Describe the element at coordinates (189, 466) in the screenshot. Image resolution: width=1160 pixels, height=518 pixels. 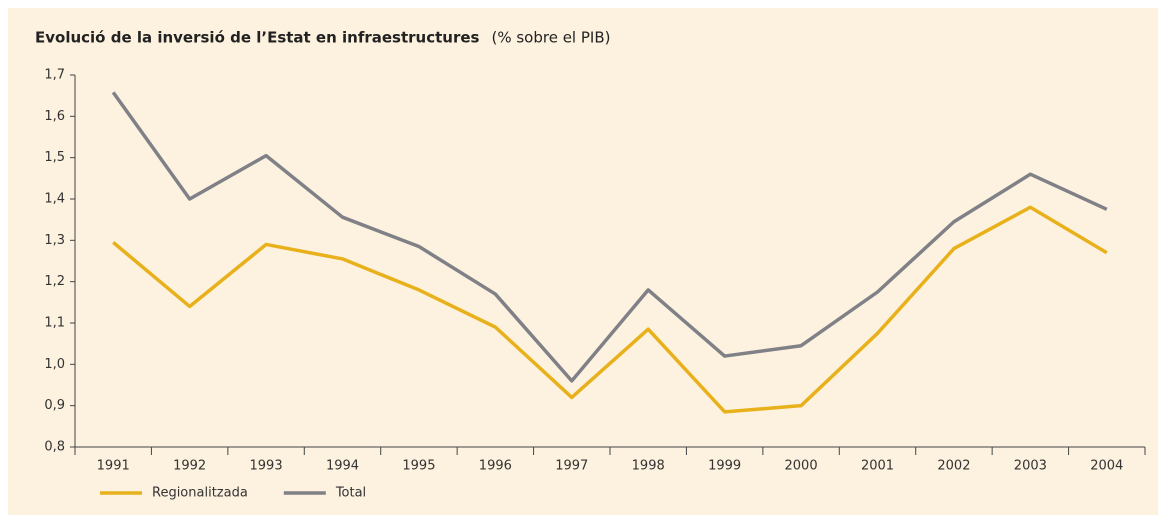
I see `x-tick-label: 1992` at that location.